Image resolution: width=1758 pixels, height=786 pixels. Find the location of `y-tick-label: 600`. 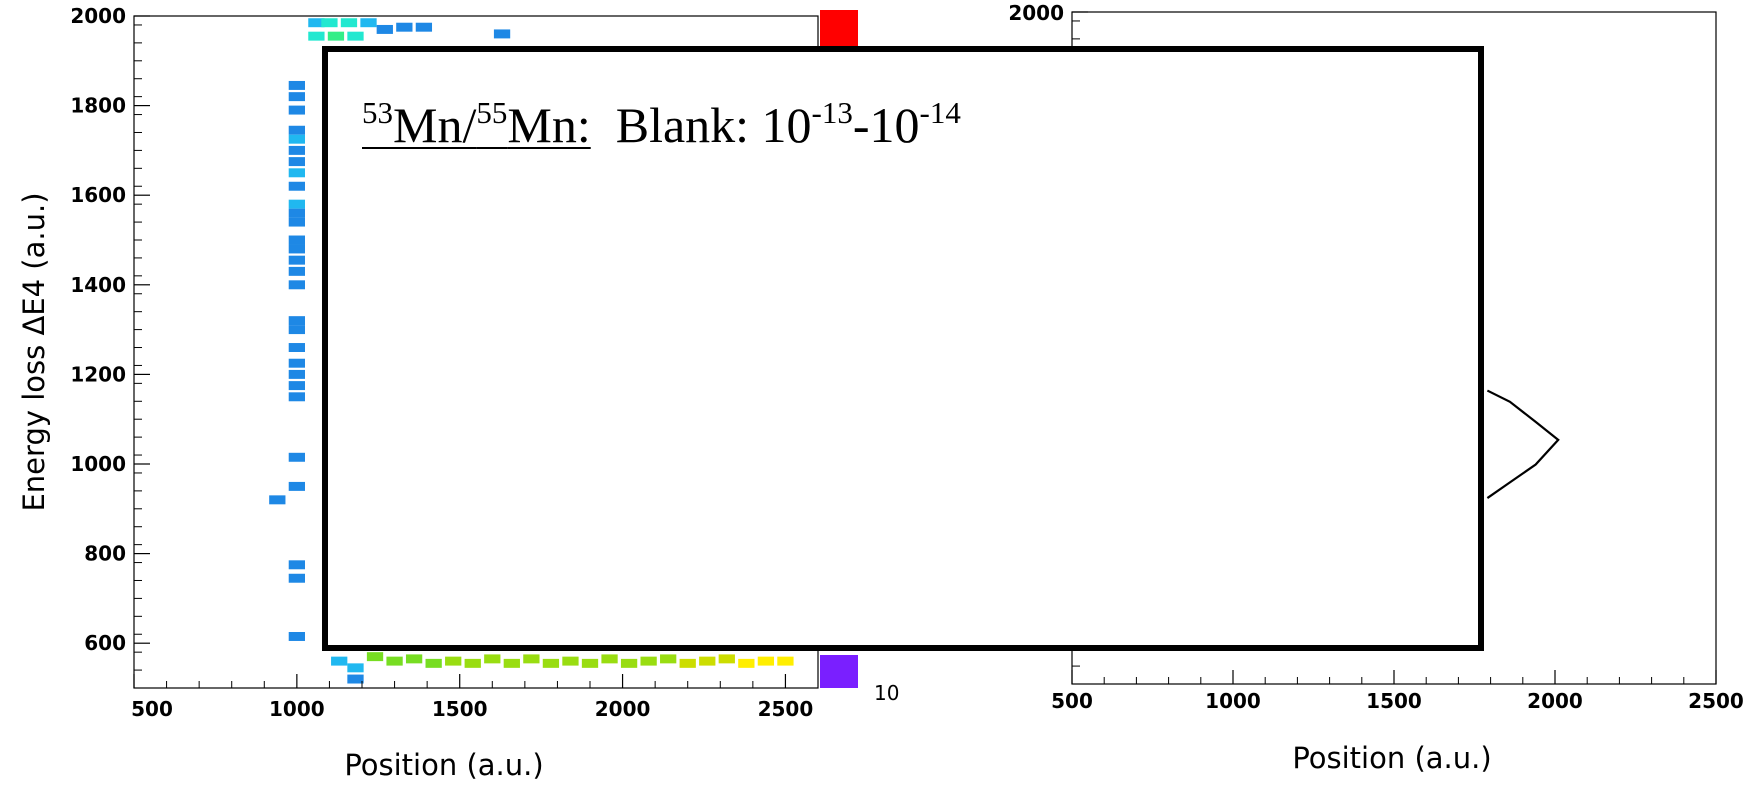

y-tick-label: 600 is located at coordinates (105, 643).